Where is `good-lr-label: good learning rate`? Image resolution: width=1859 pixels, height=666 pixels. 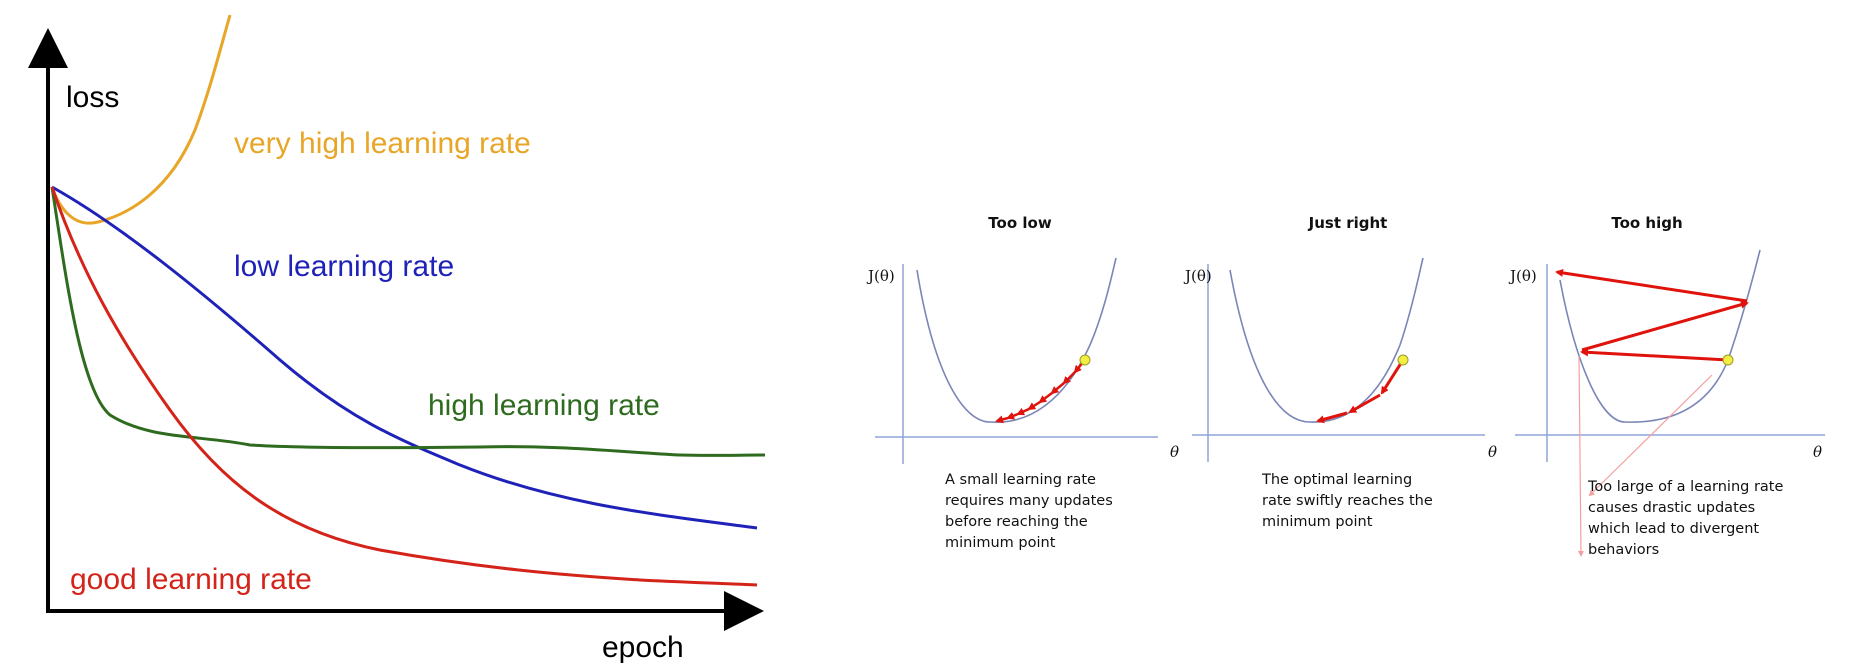 good-lr-label: good learning rate is located at coordinates (191, 579).